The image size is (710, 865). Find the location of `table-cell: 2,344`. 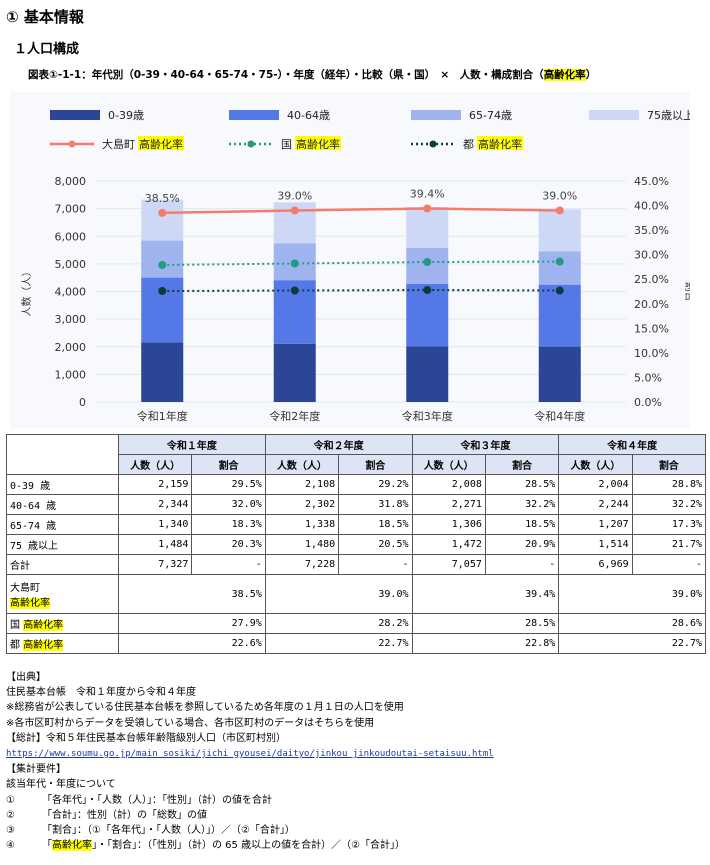

table-cell: 2,344 is located at coordinates (155, 504).